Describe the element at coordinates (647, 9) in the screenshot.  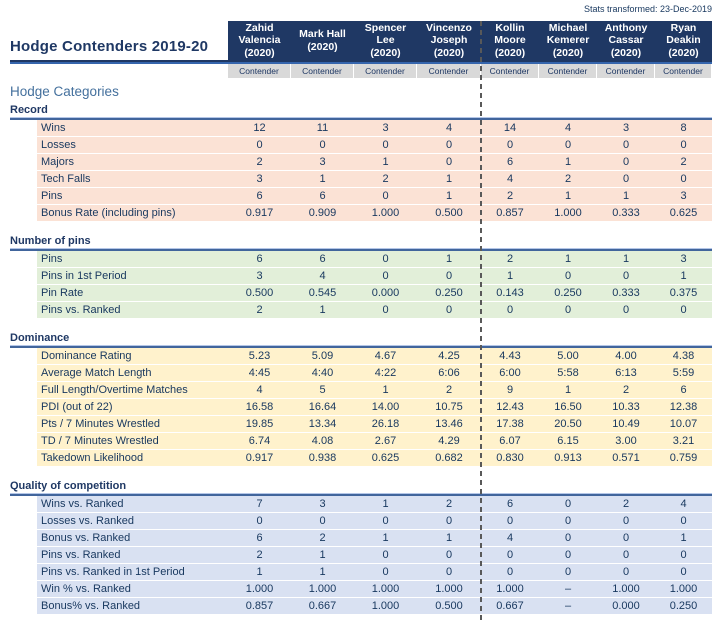
I see `stats-transformed-note: Stats transformed: 23-Dec-2019` at that location.